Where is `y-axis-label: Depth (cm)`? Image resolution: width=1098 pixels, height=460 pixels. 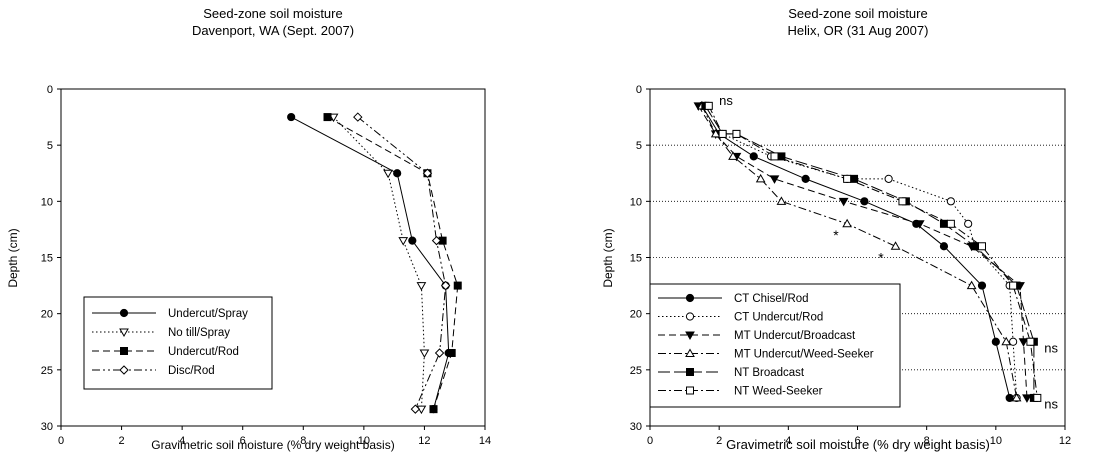 y-axis-label: Depth (cm) is located at coordinates (13, 257).